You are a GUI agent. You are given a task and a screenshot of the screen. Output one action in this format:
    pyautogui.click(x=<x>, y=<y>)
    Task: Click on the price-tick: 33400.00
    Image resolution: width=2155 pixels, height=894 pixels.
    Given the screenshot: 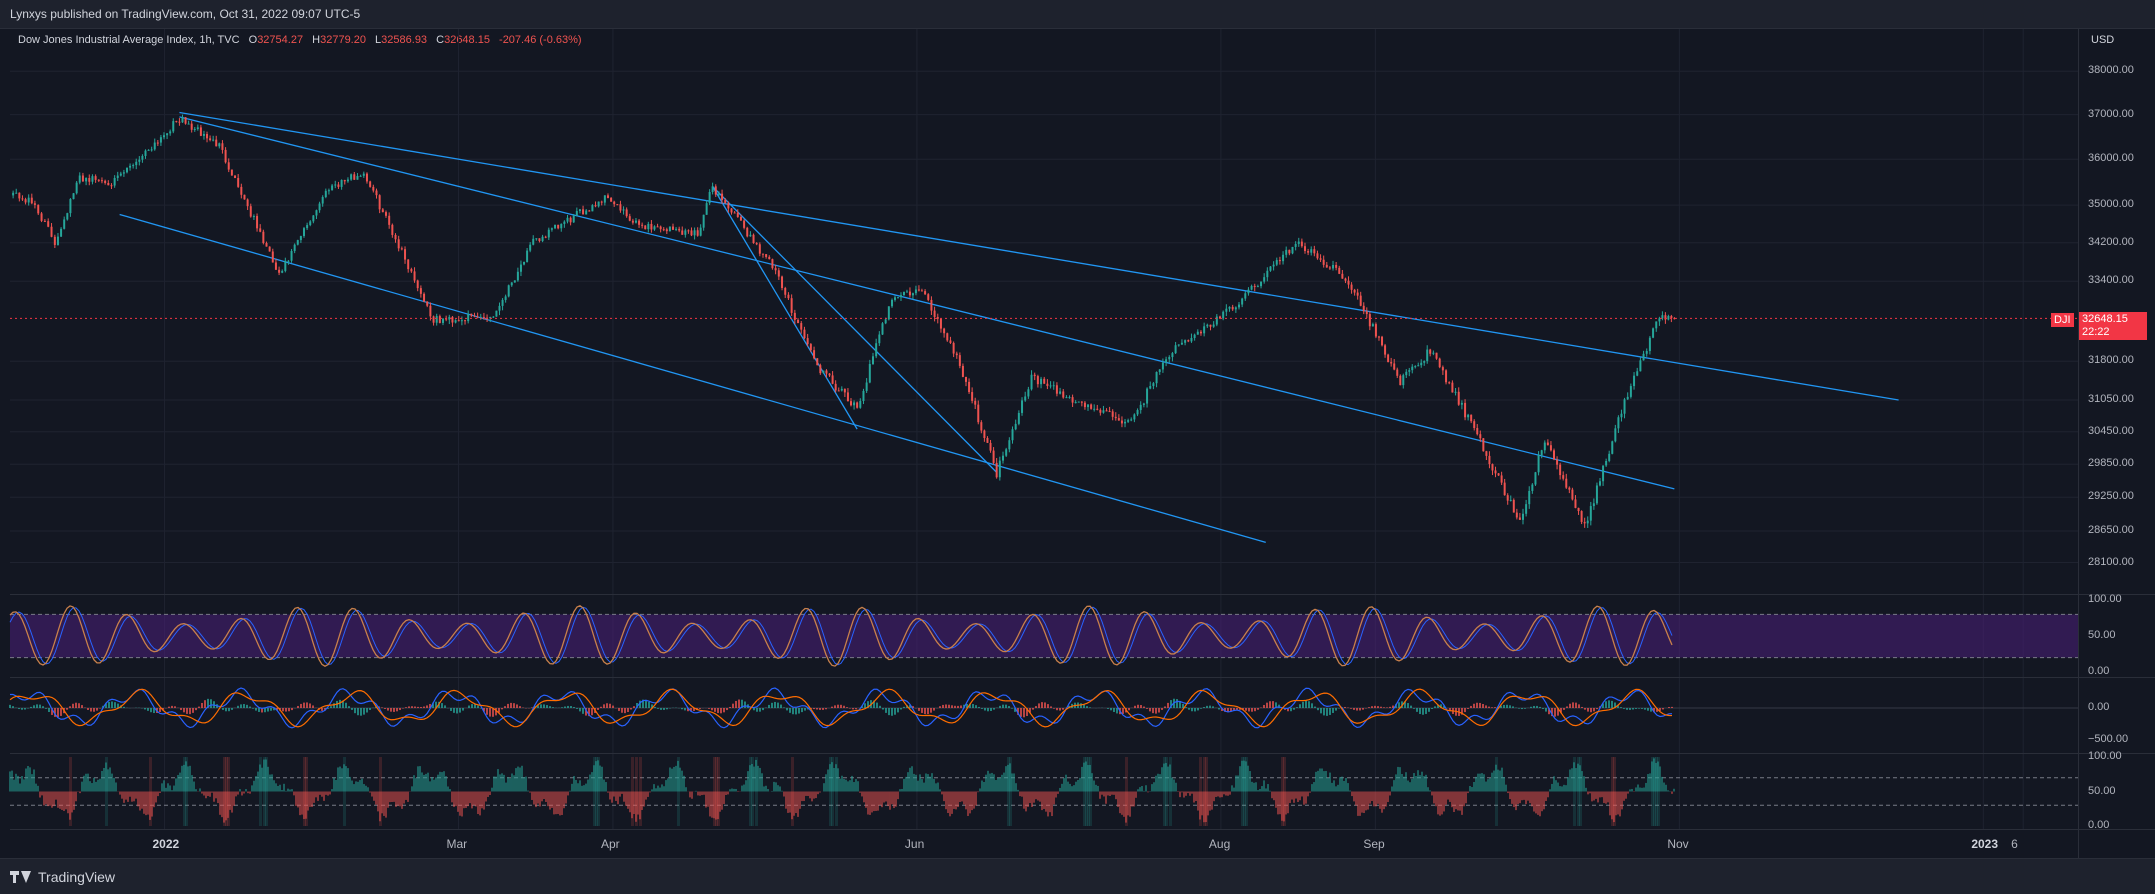 What is the action you would take?
    pyautogui.click(x=2111, y=280)
    